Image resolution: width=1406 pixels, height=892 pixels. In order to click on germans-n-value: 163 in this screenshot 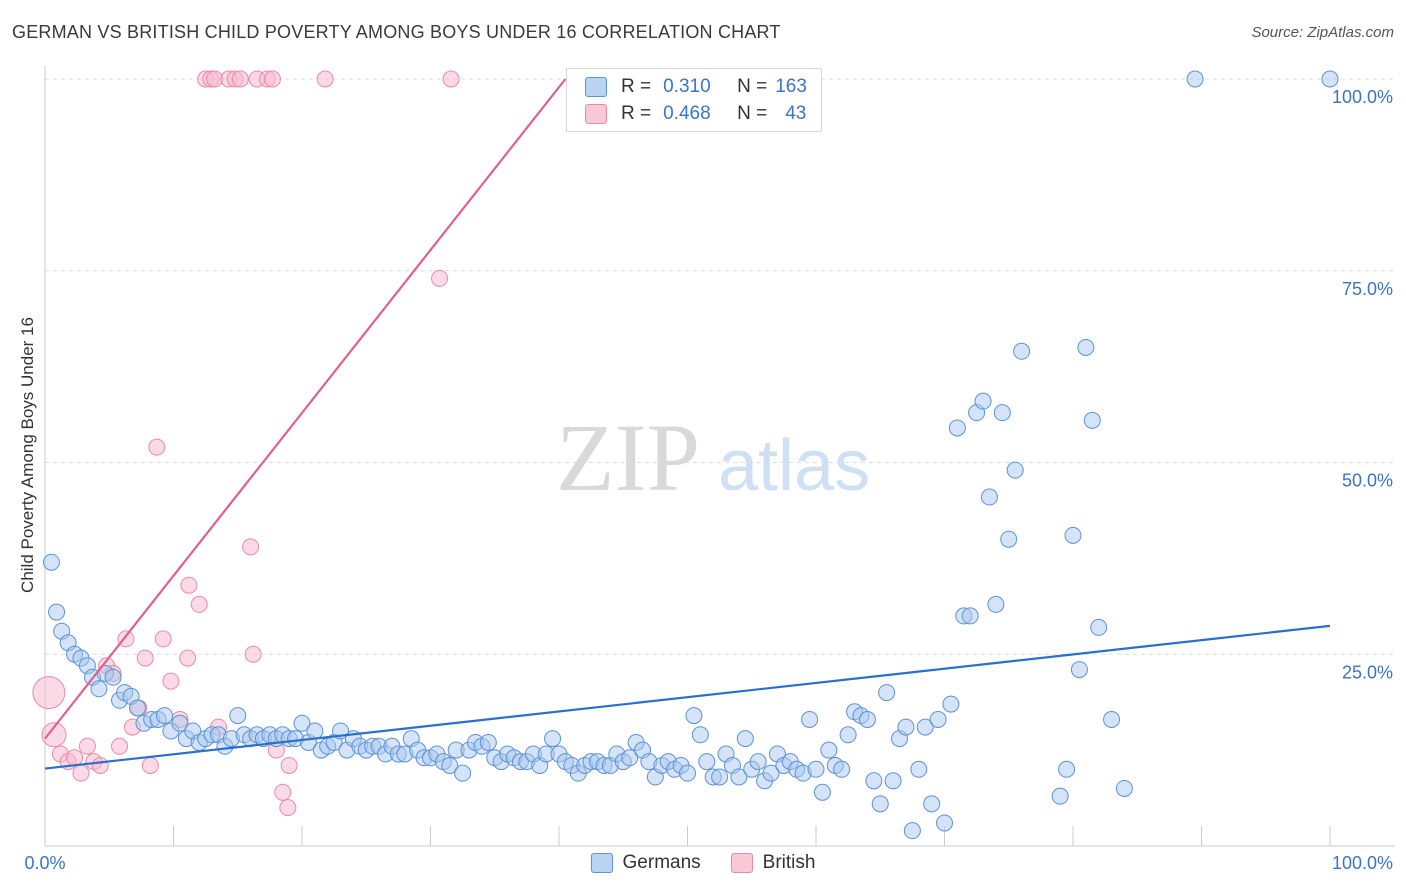, I will do `click(791, 86)`.